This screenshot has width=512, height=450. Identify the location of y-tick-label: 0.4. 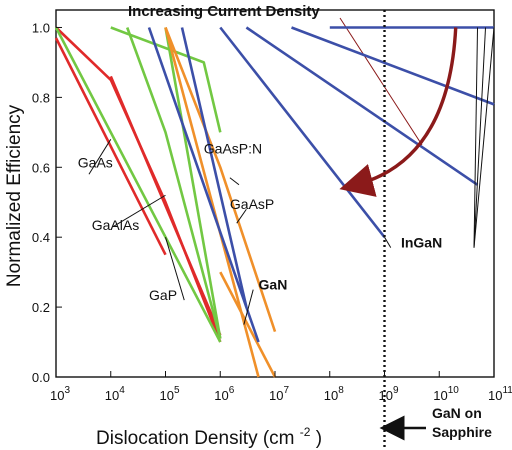
(41, 237).